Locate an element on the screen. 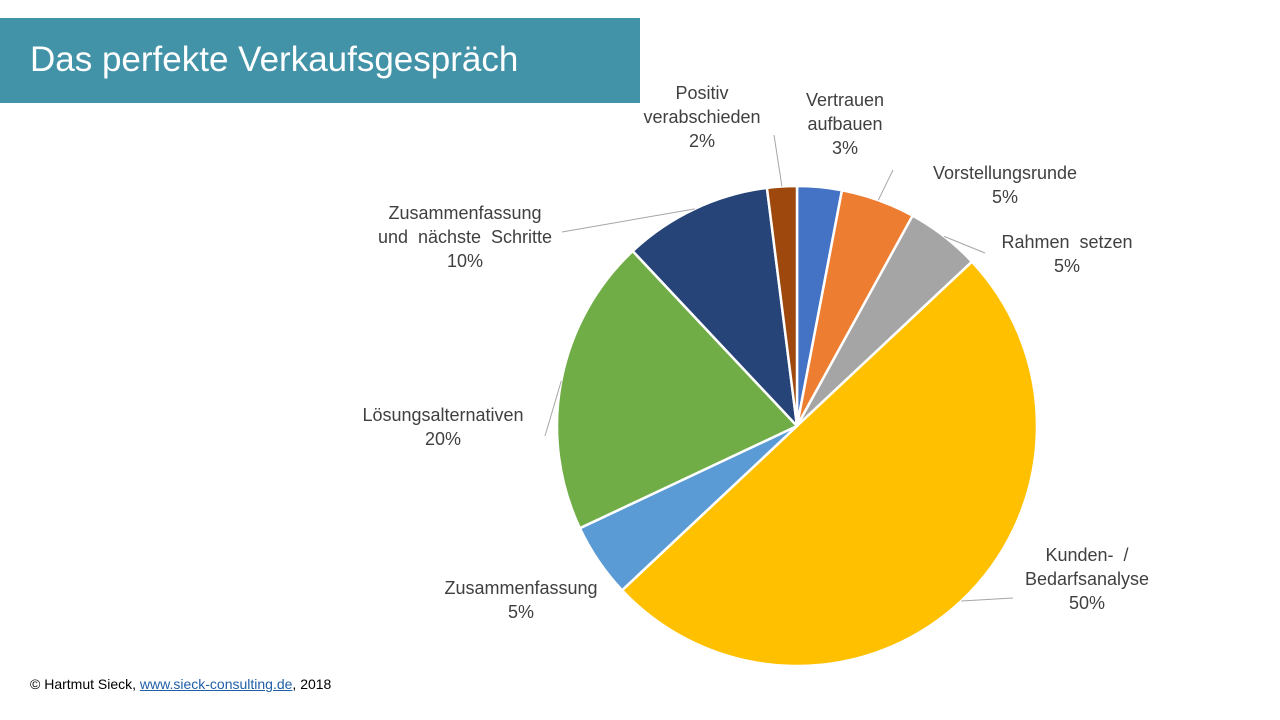  slice-value-label: 10% is located at coordinates (465, 261).